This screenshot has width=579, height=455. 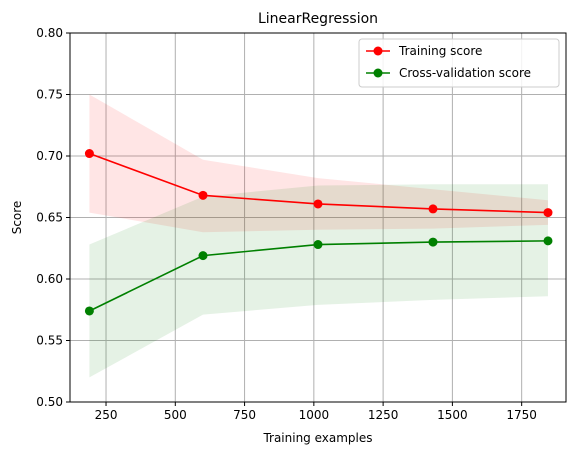 What do you see at coordinates (49, 402) in the screenshot?
I see `y-tick-label: 0.50` at bounding box center [49, 402].